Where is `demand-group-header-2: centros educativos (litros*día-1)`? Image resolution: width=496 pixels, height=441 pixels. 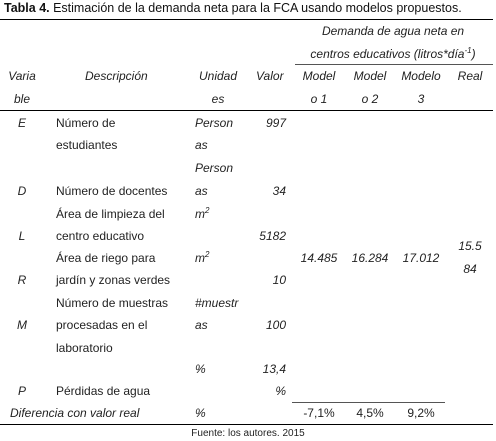 demand-group-header-2: centros educativos (litros*día-1) is located at coordinates (393, 54).